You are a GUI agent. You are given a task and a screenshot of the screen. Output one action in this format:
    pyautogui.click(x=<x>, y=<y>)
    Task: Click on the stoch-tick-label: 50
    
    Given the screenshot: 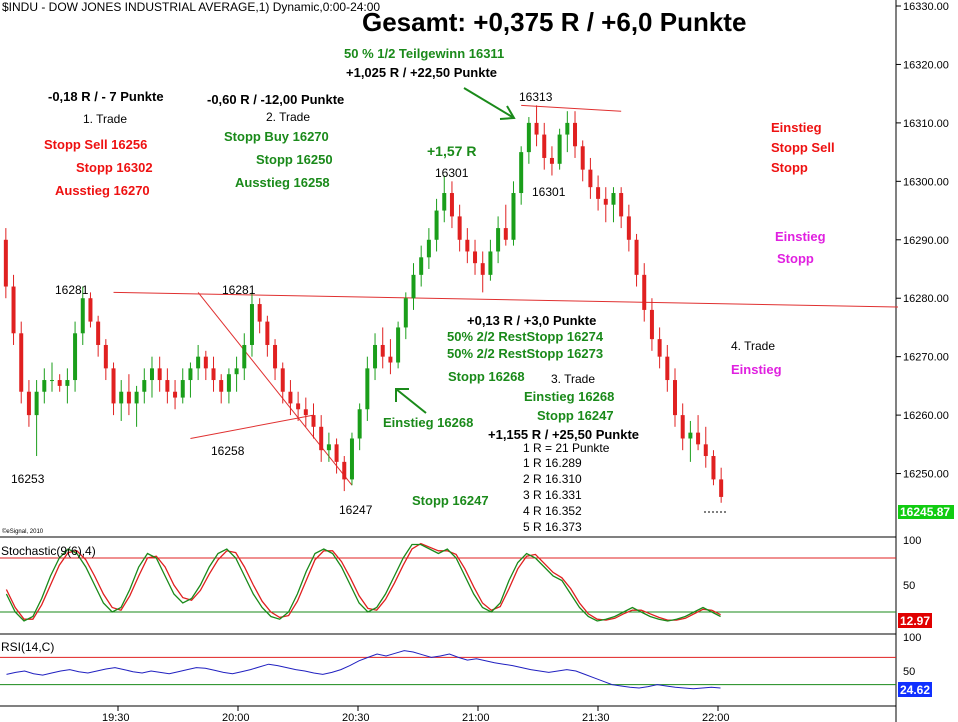 What is the action you would take?
    pyautogui.click(x=909, y=586)
    